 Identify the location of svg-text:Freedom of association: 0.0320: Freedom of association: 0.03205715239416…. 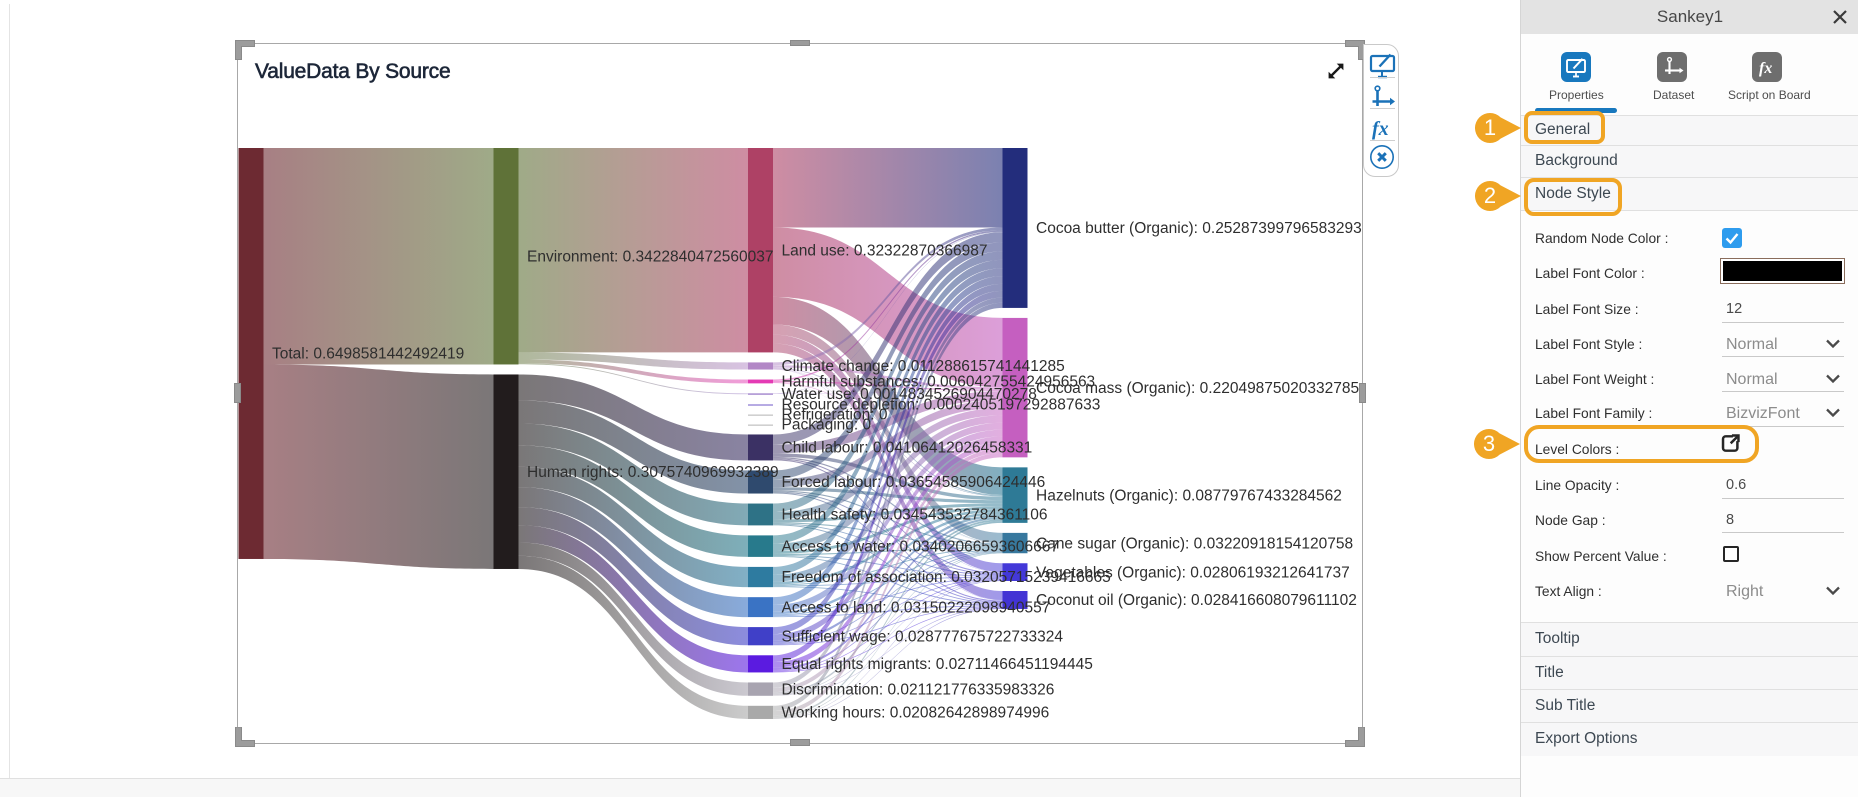
(946, 577).